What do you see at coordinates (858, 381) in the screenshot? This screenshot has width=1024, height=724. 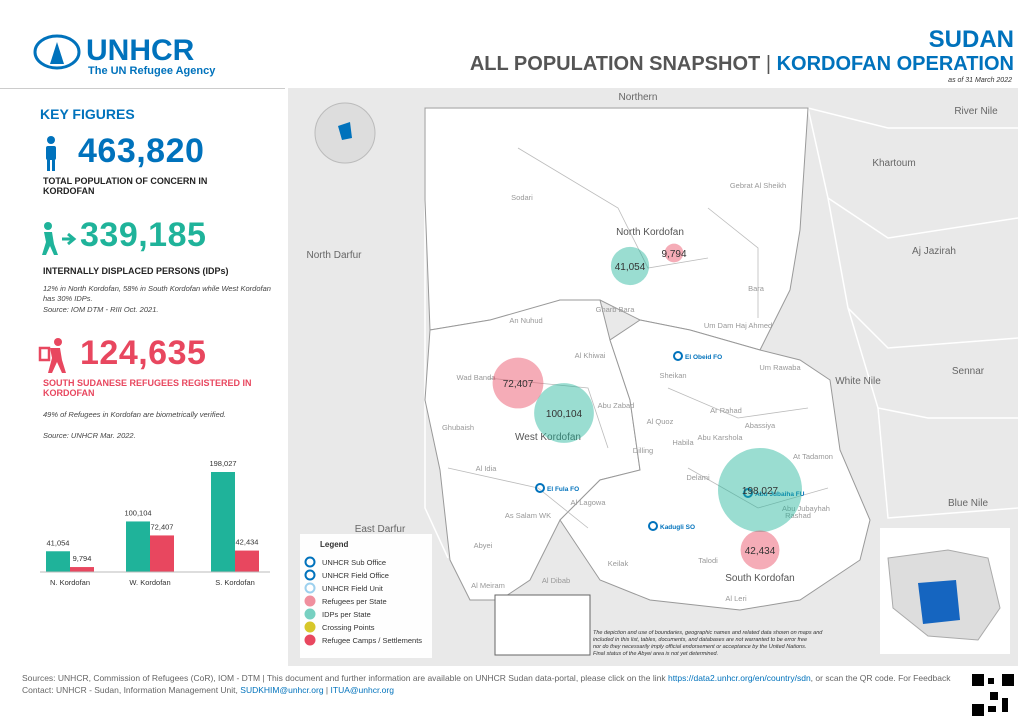 I see `region-label: White Nile` at bounding box center [858, 381].